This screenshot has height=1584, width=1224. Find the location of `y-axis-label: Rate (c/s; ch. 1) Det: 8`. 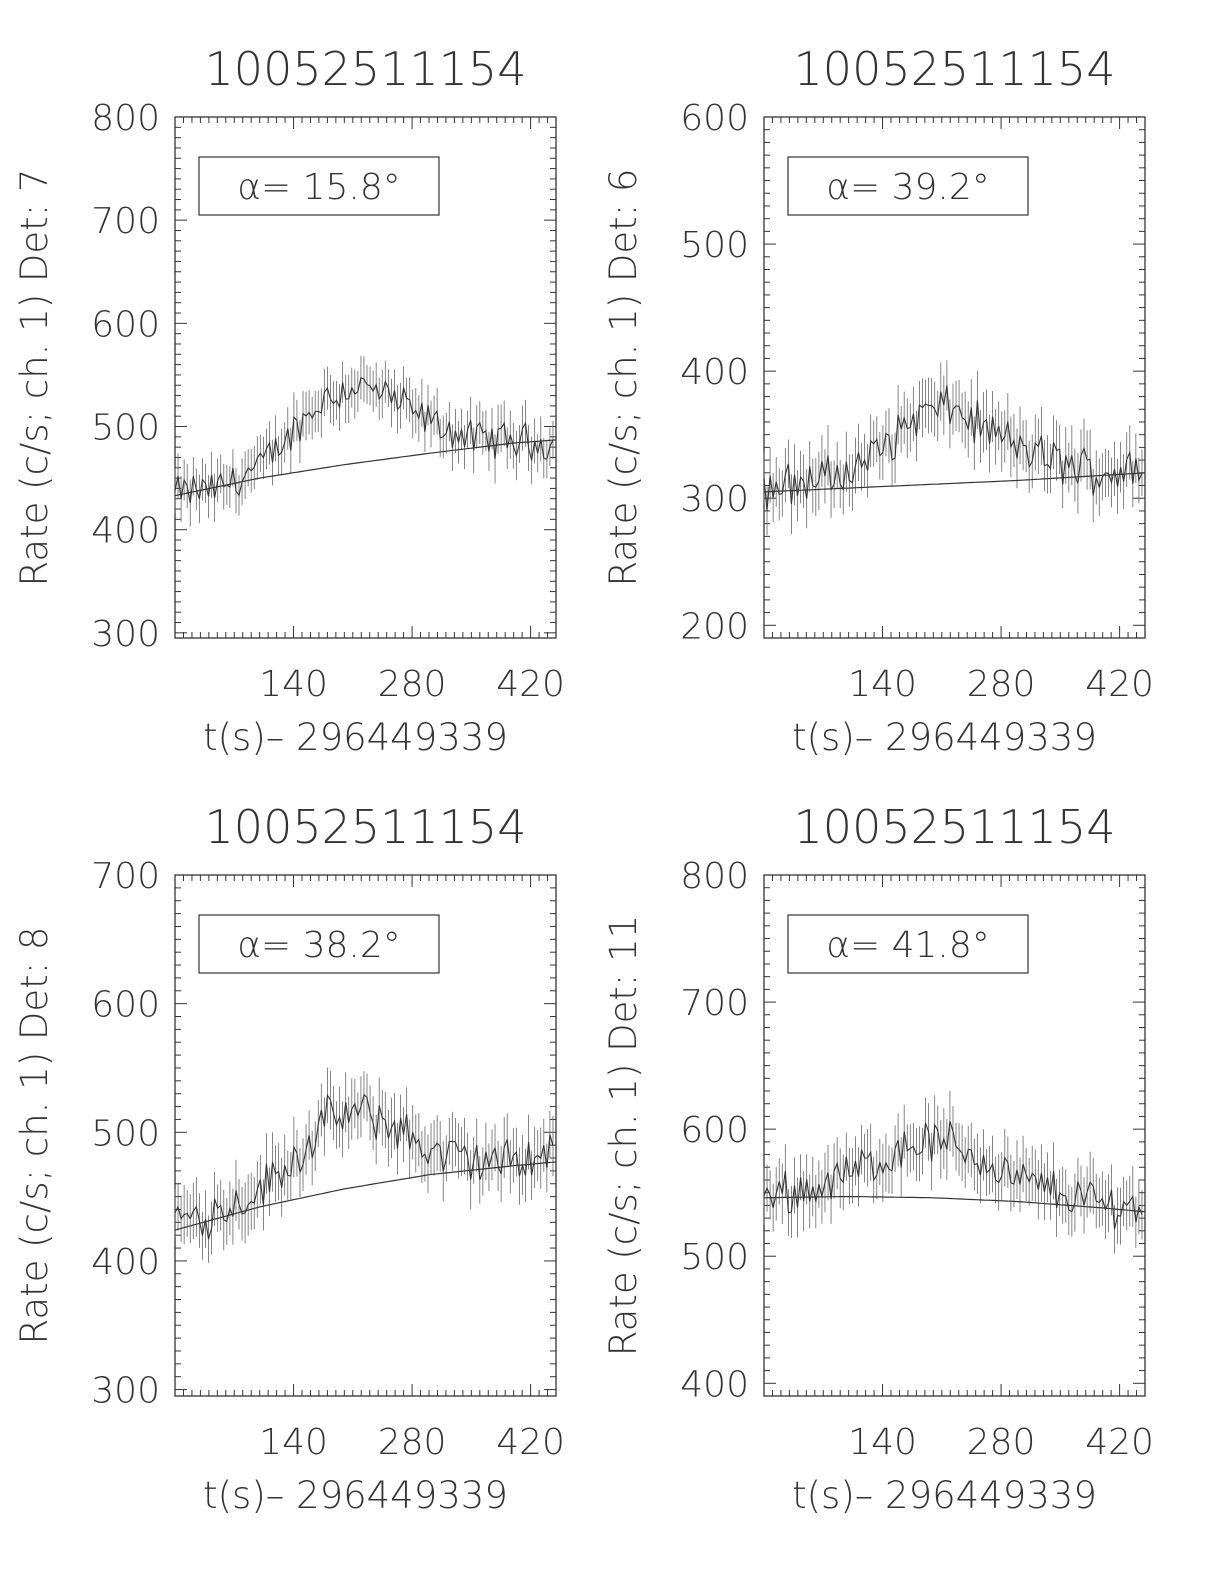

y-axis-label: Rate (c/s; ch. 1) Det: 8 is located at coordinates (34, 1136).